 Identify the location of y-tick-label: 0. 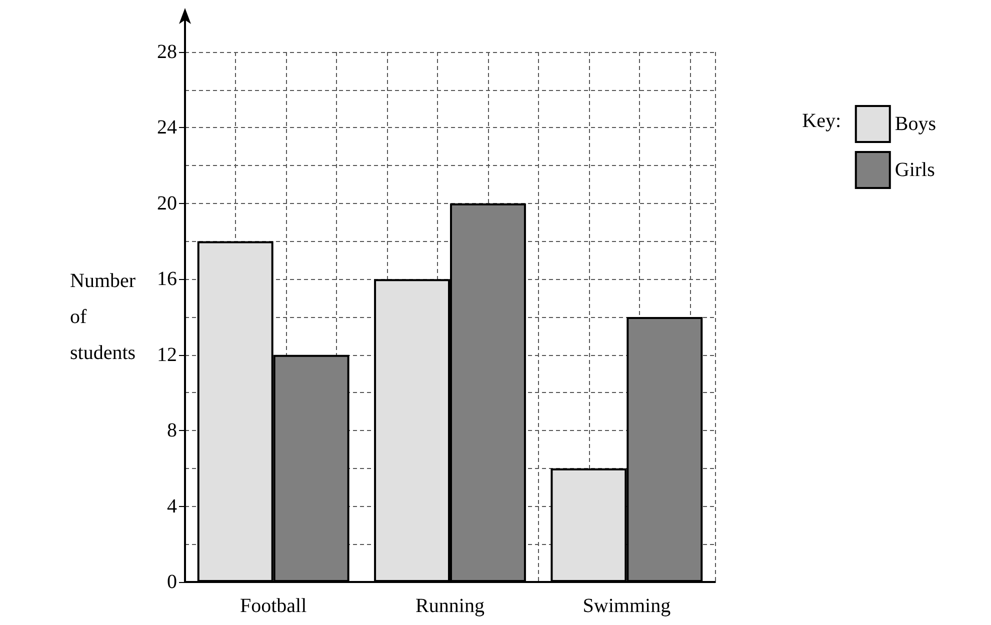
(172, 582).